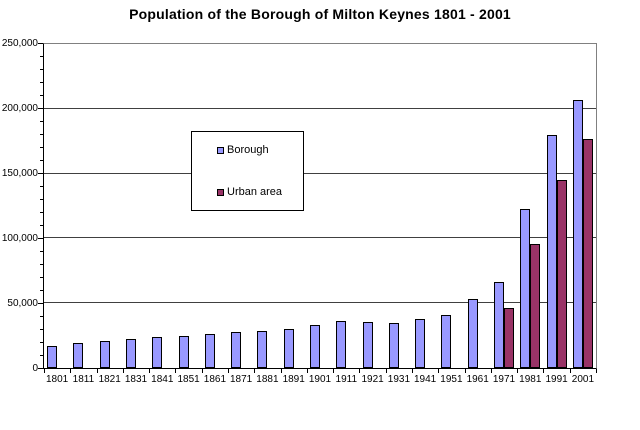  What do you see at coordinates (551, 251) in the screenshot?
I see `bar-borough-1991` at bounding box center [551, 251].